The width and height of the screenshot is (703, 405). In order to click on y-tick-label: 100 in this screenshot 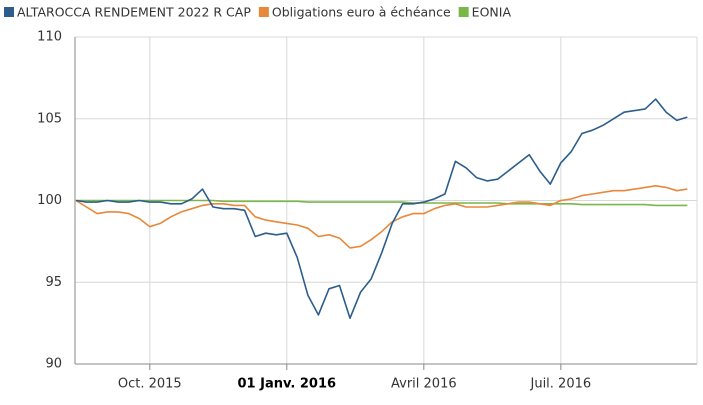, I will do `click(49, 200)`.